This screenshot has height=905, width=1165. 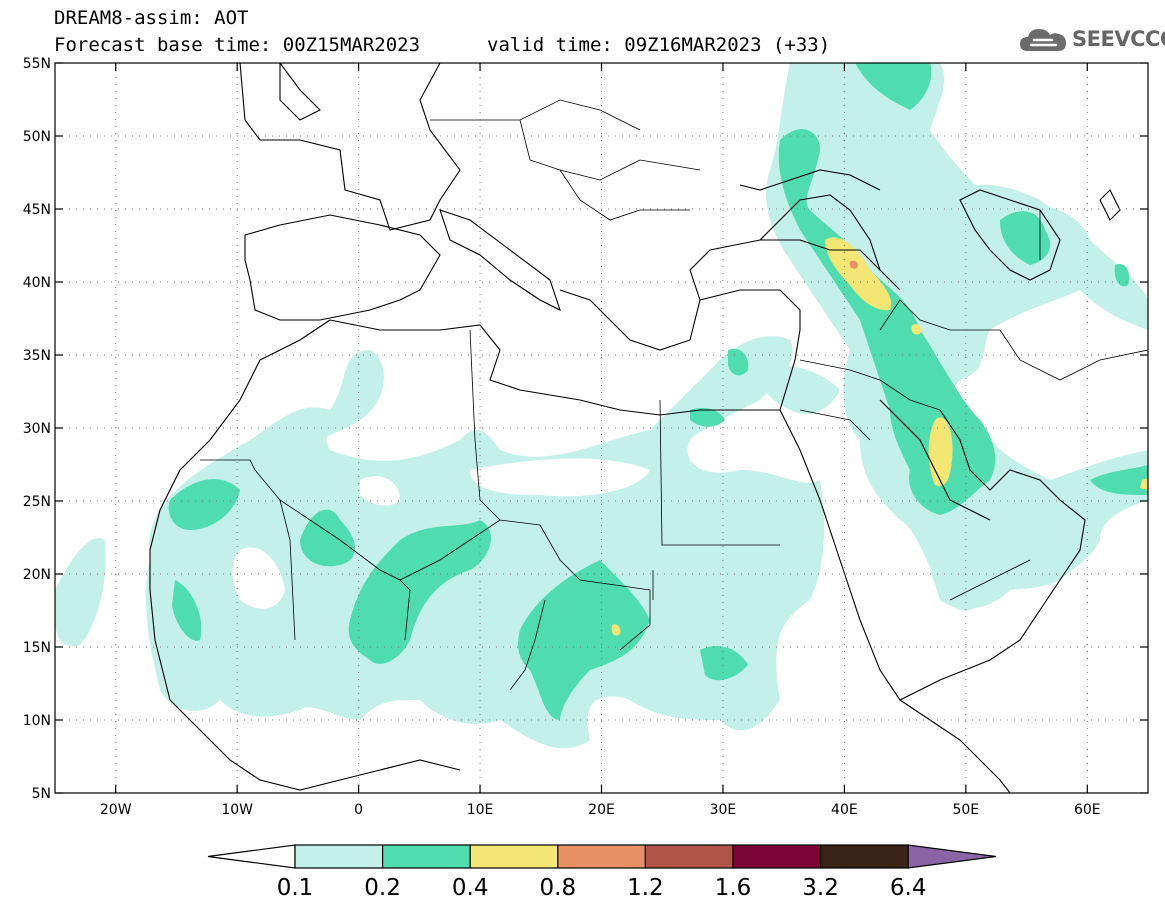 I want to click on lon-tick-label: 50E, so click(x=965, y=810).